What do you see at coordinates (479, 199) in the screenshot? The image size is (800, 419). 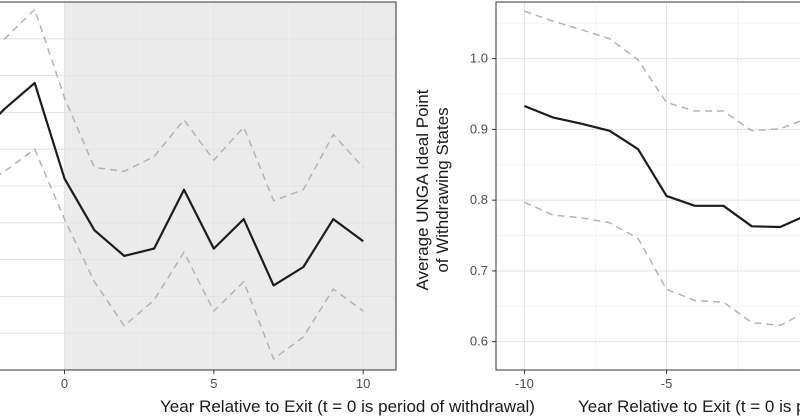 I see `y-tick-label: 0.8` at bounding box center [479, 199].